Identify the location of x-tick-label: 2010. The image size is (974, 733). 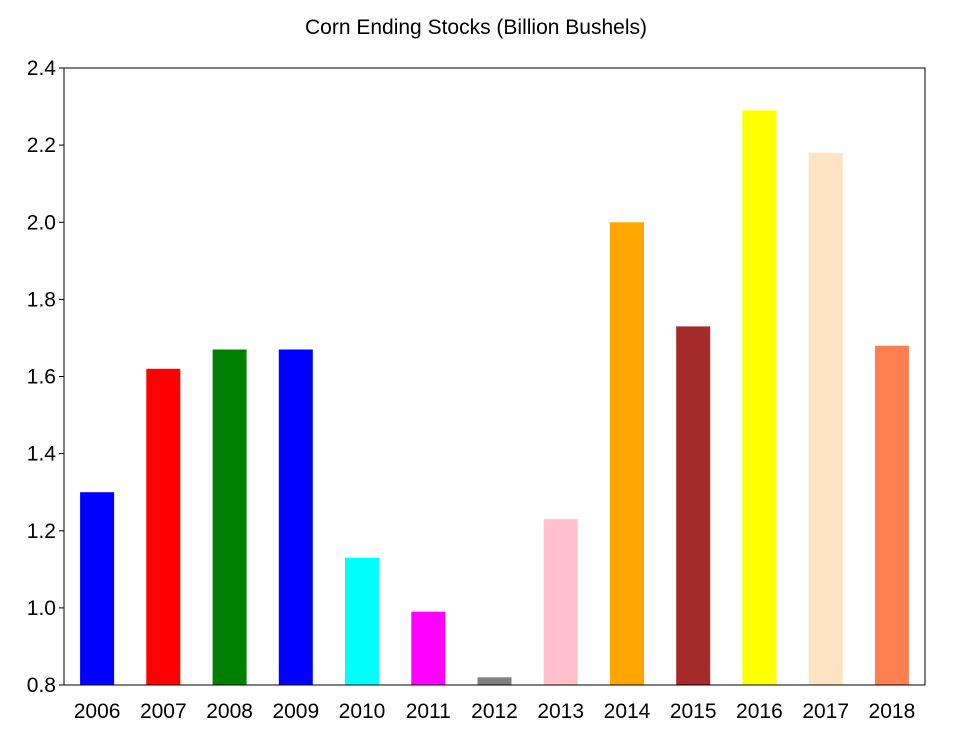
(362, 711).